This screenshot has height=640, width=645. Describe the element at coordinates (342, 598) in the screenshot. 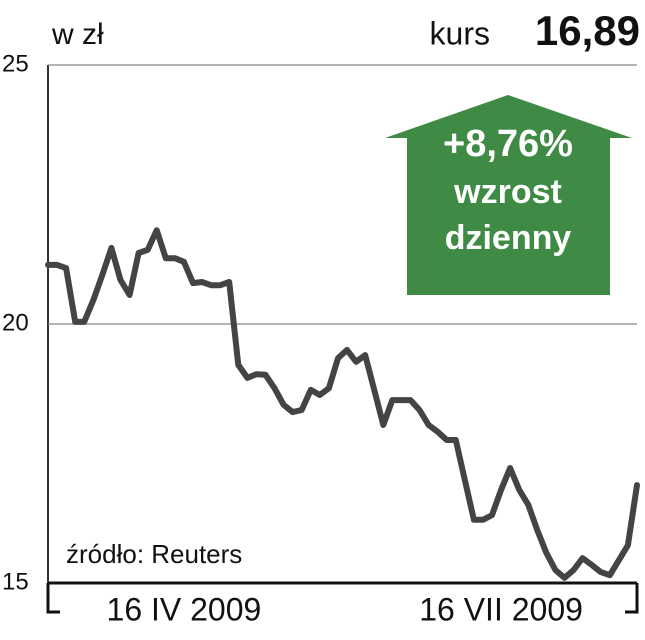

I see `x-range-bracket` at that location.